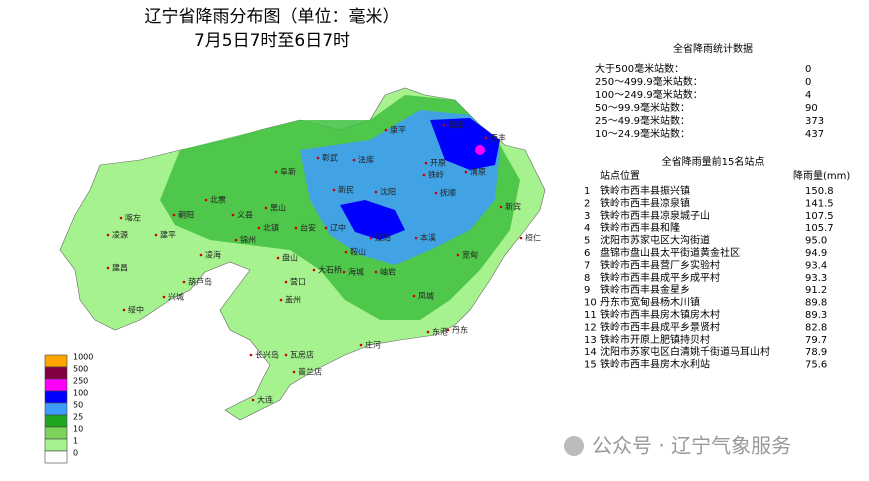 The height and width of the screenshot is (481, 869). What do you see at coordinates (290, 258) in the screenshot?
I see `city-label: 盘山` at bounding box center [290, 258].